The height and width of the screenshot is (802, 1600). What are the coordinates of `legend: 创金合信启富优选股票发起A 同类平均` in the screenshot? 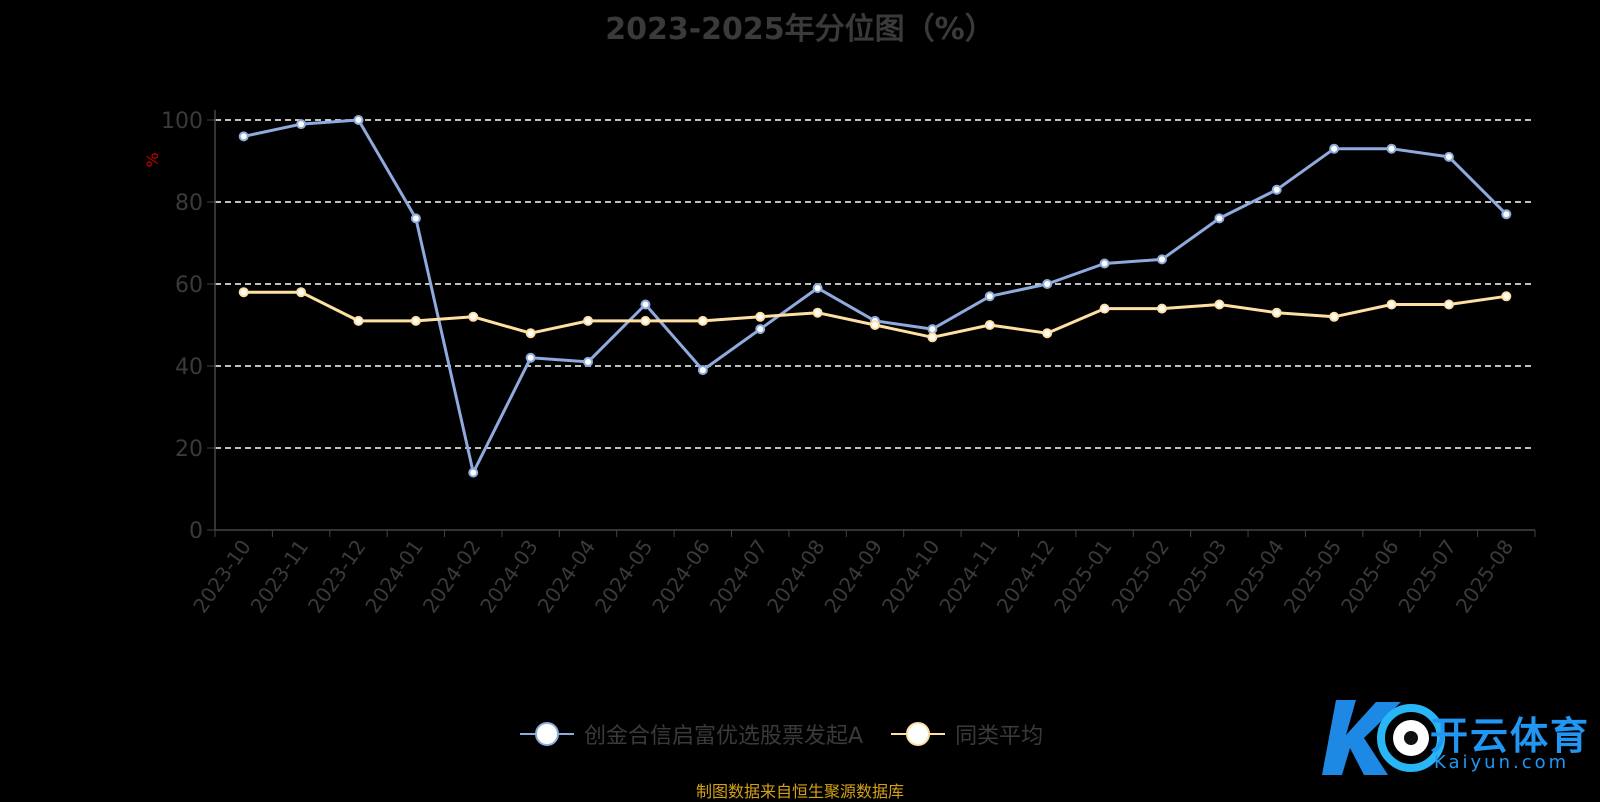 It's located at (781, 734).